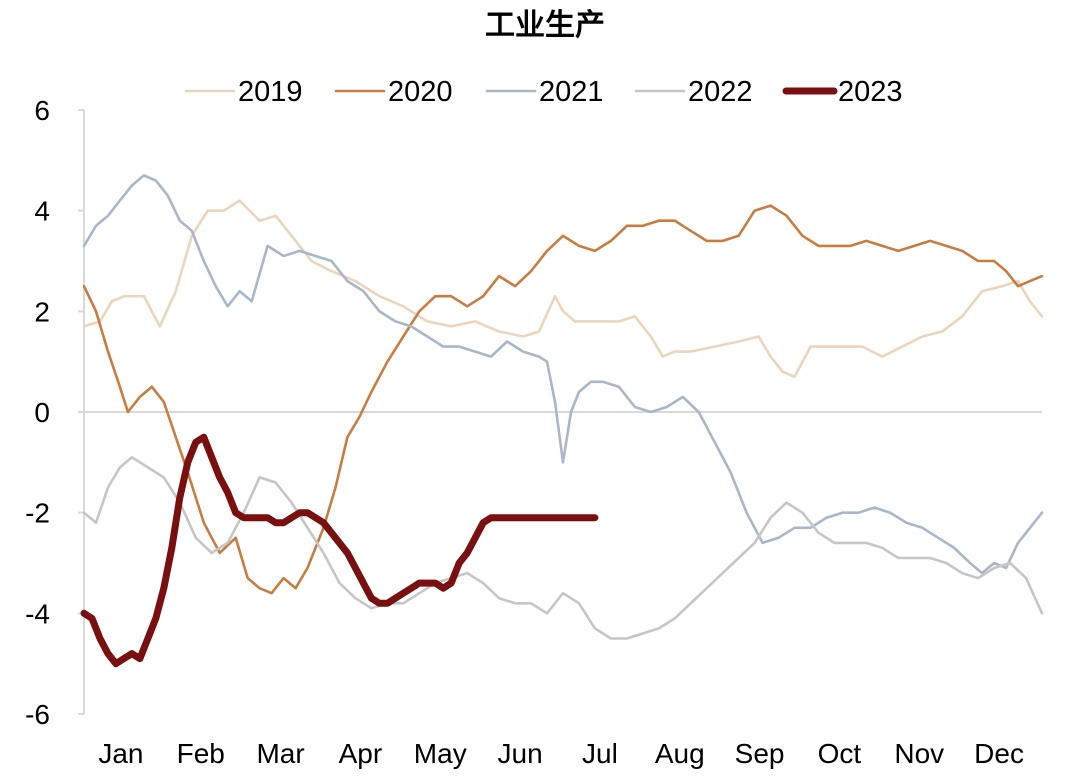  I want to click on legend-label: 2022, so click(720, 92).